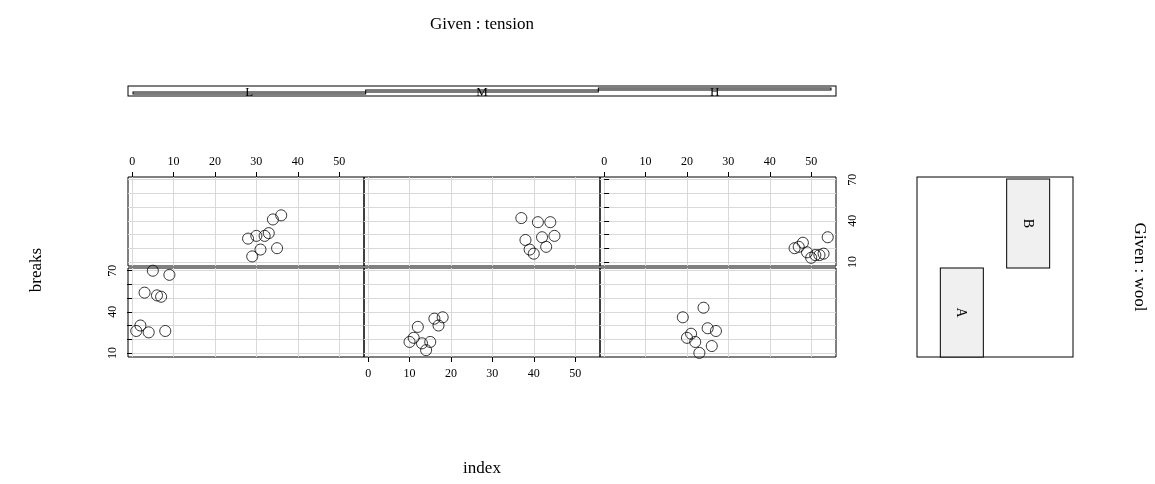 This screenshot has height=484, width=1155. I want to click on text: H, so click(714, 91).